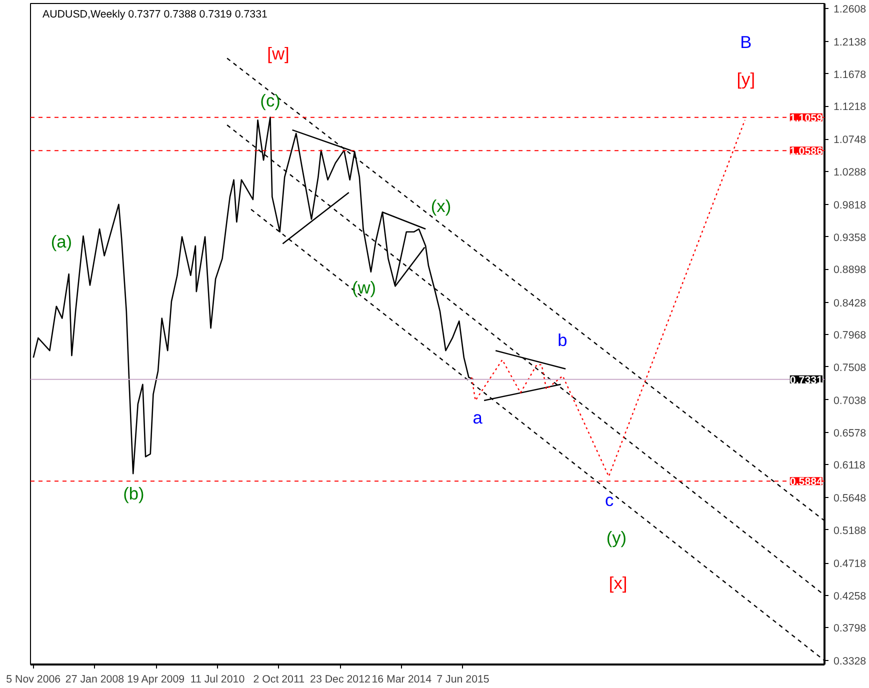 This screenshot has width=869, height=688. I want to click on y-tick-label: 0.4718, so click(850, 564).